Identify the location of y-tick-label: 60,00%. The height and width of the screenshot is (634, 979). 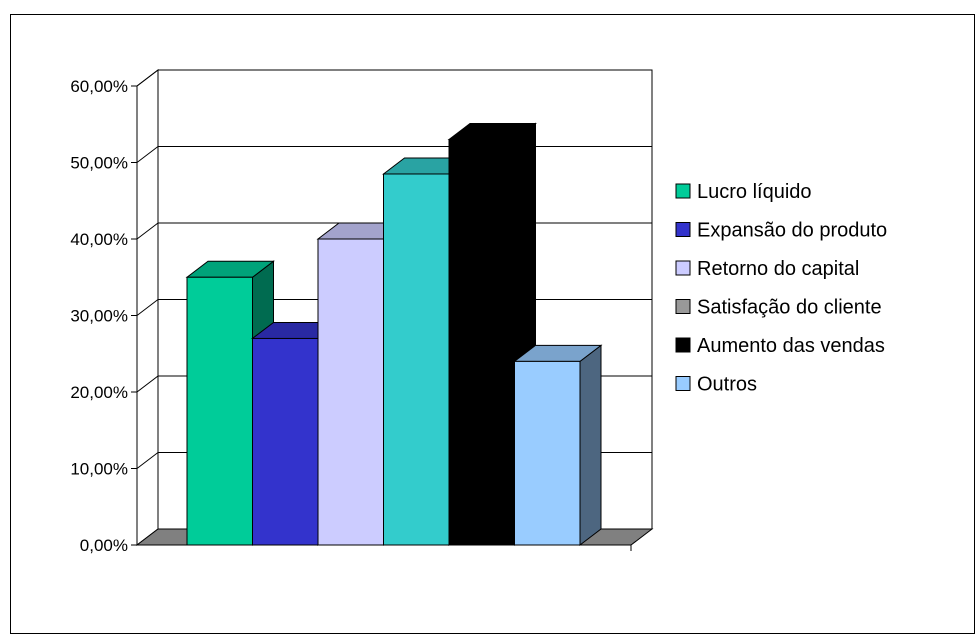
(99, 86).